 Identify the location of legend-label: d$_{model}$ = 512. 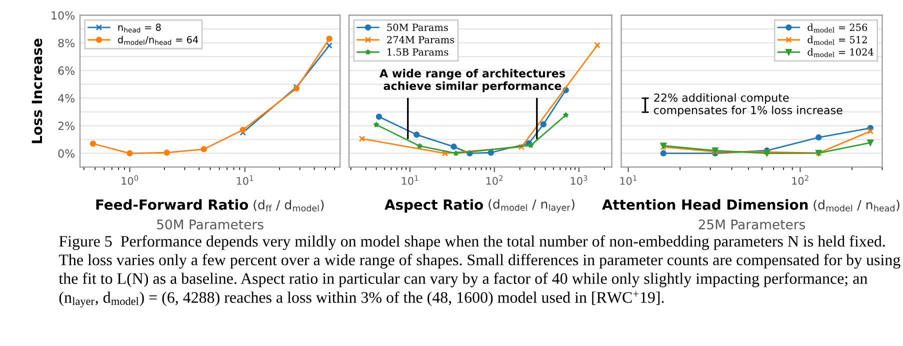
(837, 40).